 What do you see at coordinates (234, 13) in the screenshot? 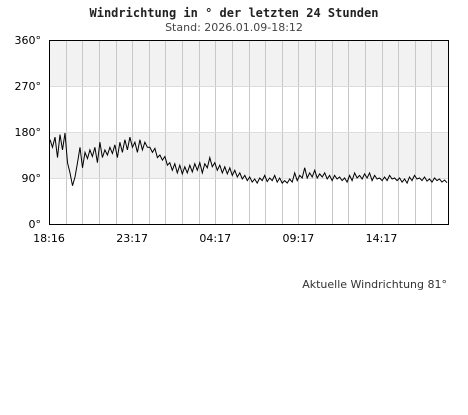
I see `chart-title: Windrichtung in ° der letzten 24 Stunden` at bounding box center [234, 13].